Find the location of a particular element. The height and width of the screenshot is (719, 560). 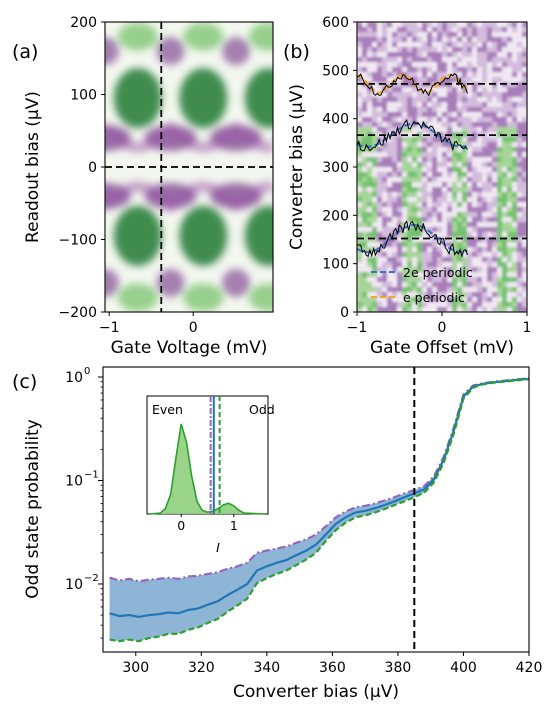

panel-b-label: (b) is located at coordinates (296, 52).